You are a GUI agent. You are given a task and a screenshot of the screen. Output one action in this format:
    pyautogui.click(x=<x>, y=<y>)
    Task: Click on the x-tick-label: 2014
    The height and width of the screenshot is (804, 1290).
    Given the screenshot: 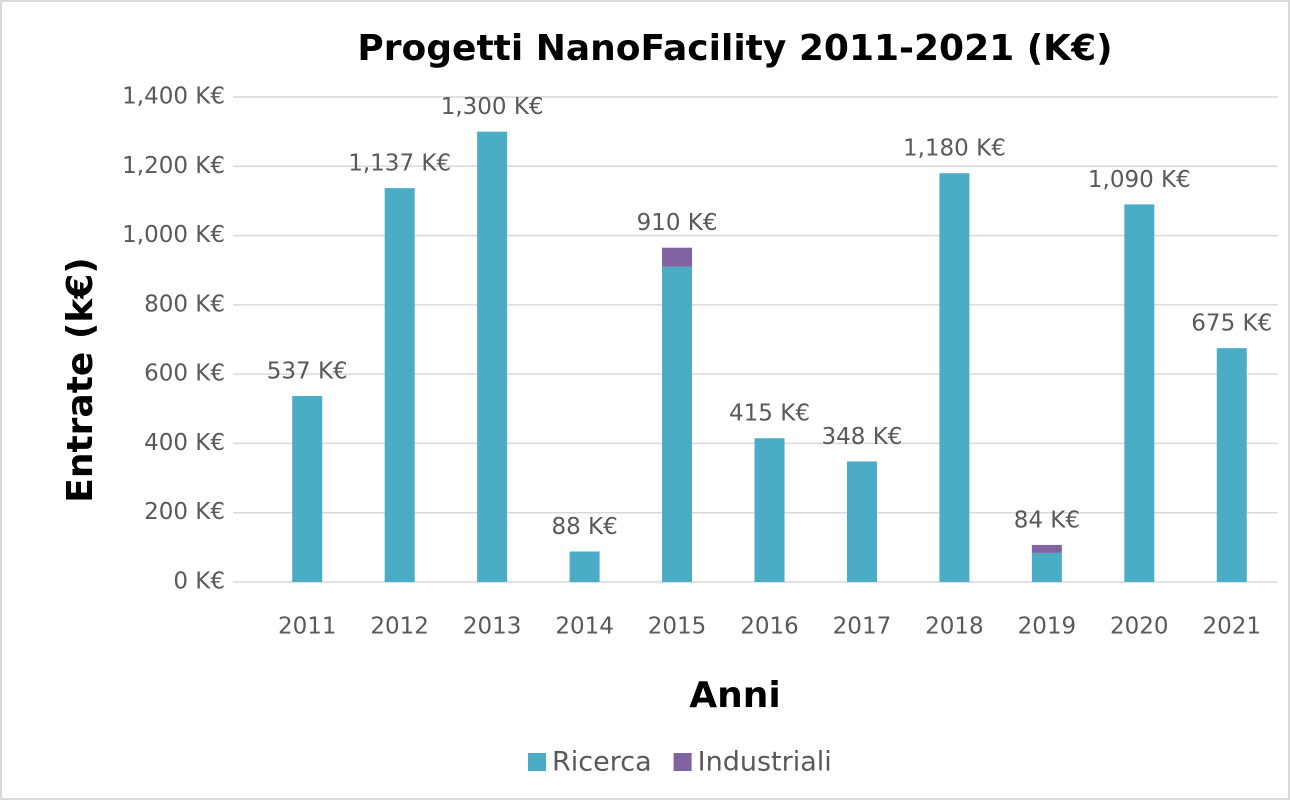 What is the action you would take?
    pyautogui.click(x=584, y=627)
    